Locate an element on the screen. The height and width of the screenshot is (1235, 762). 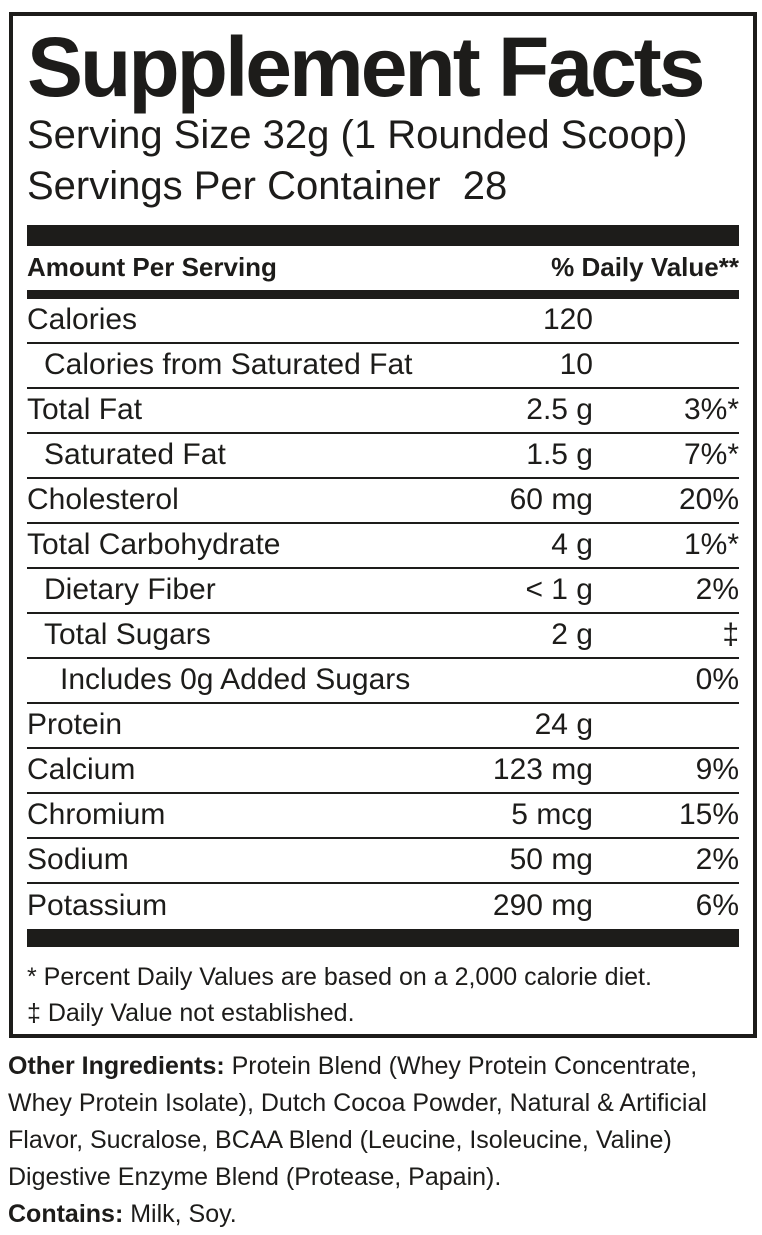
nutrient-row: Calories from Saturated Fat 10 is located at coordinates (383, 366).